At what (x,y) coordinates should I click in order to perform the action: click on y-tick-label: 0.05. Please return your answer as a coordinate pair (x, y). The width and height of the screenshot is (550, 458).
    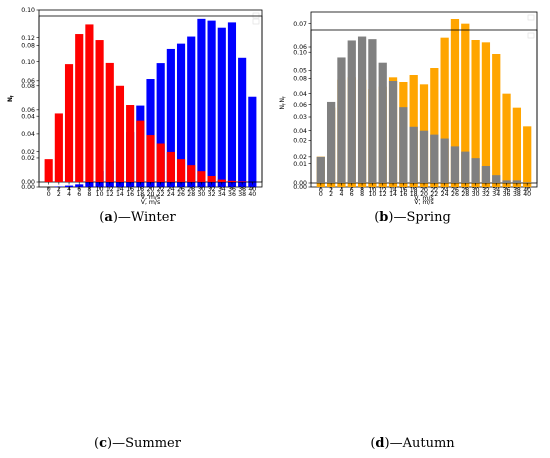
    Looking at the image, I should click on (300, 71).